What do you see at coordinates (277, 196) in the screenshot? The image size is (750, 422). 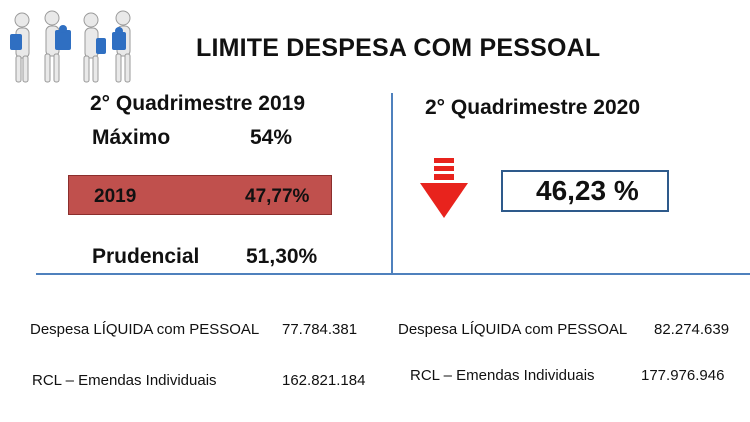 I see `value-2019: 47,77%` at bounding box center [277, 196].